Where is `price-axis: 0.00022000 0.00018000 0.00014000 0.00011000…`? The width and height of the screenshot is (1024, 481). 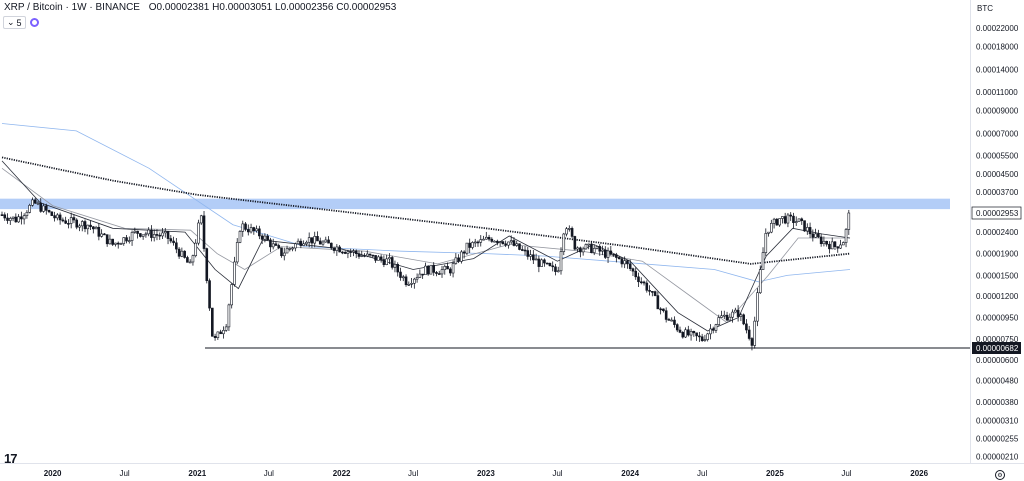 price-axis: 0.00022000 0.00018000 0.00014000 0.00011000… is located at coordinates (996, 243).